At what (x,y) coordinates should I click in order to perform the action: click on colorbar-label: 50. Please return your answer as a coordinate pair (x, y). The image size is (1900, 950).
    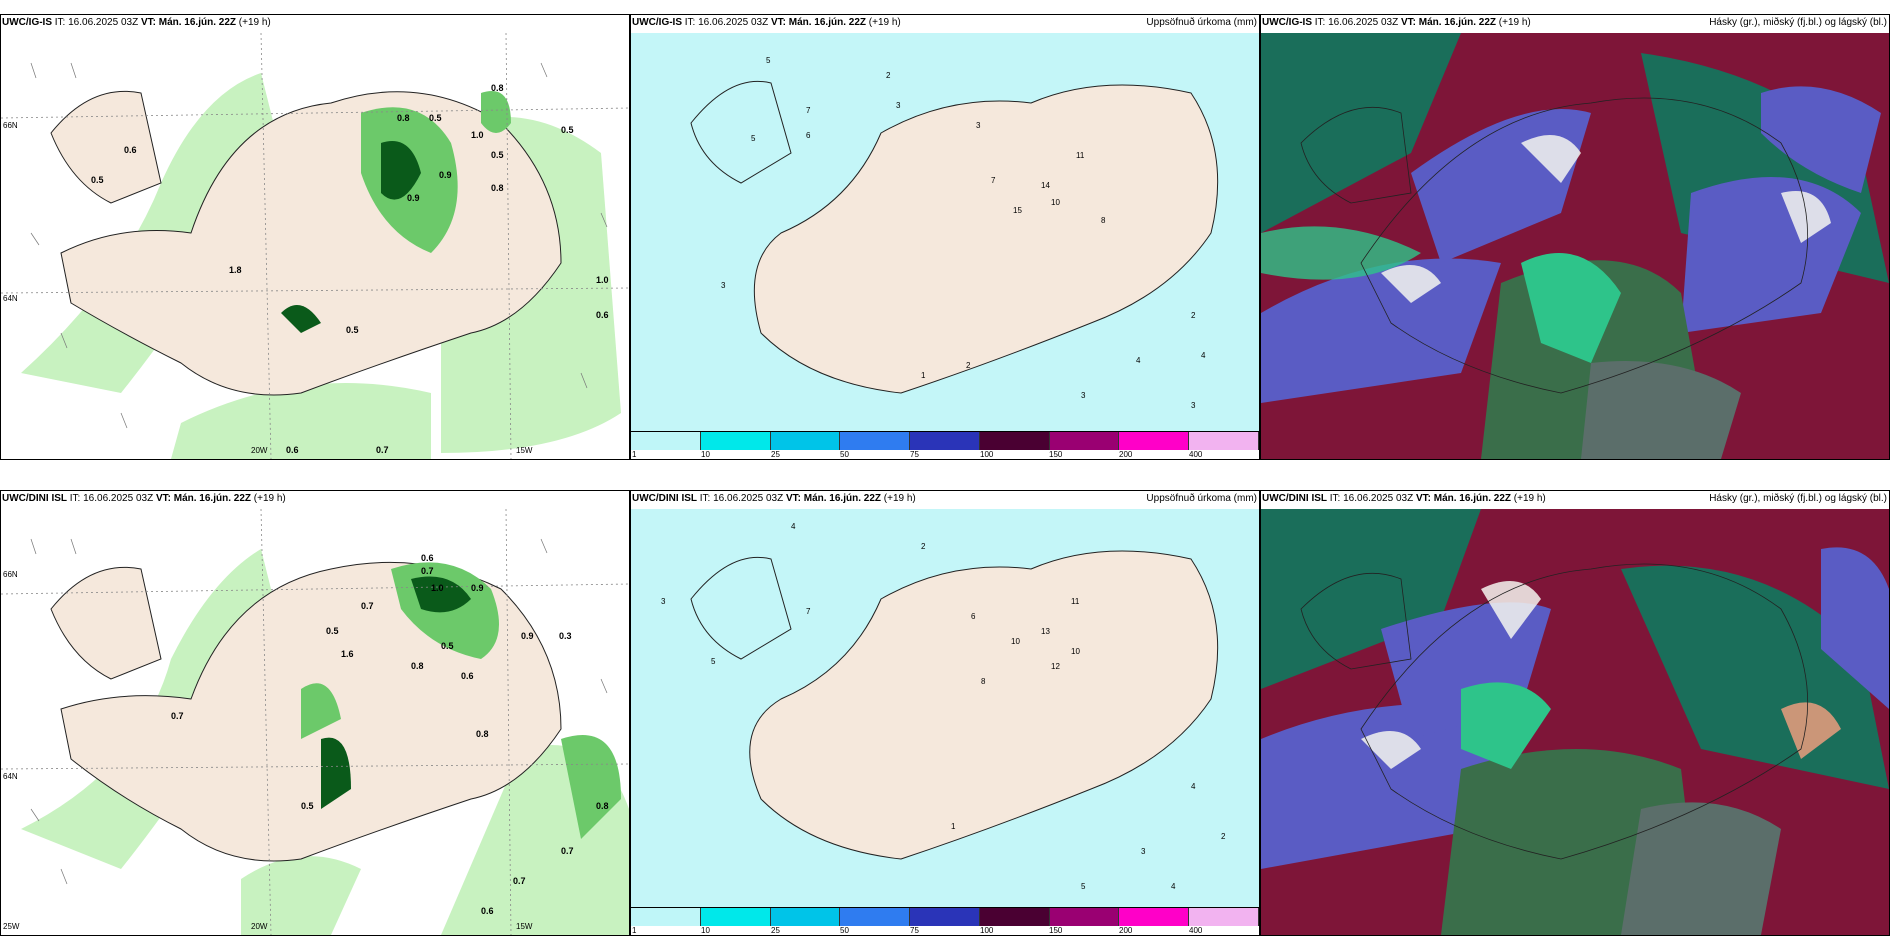
    Looking at the image, I should click on (844, 930).